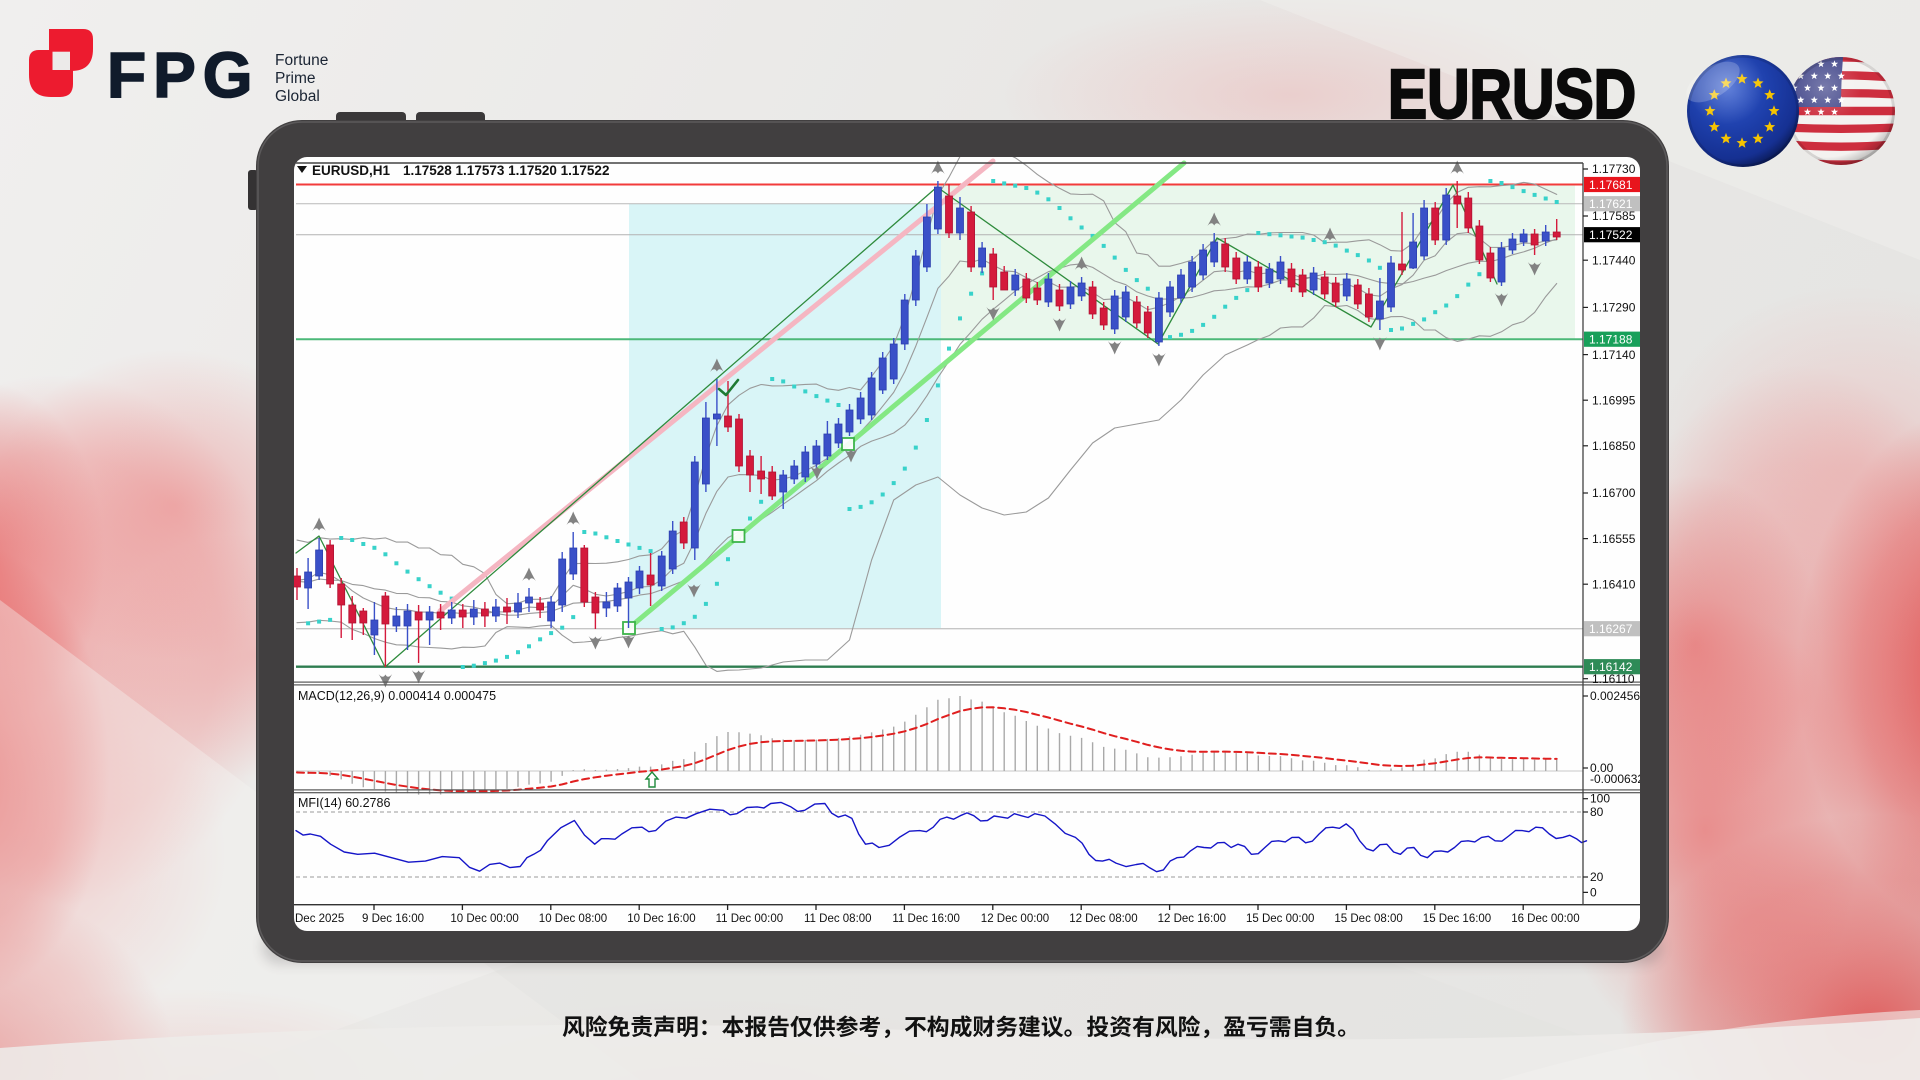  Describe the element at coordinates (183, 75) in the screenshot. I see `svg-text: FPG` at that location.